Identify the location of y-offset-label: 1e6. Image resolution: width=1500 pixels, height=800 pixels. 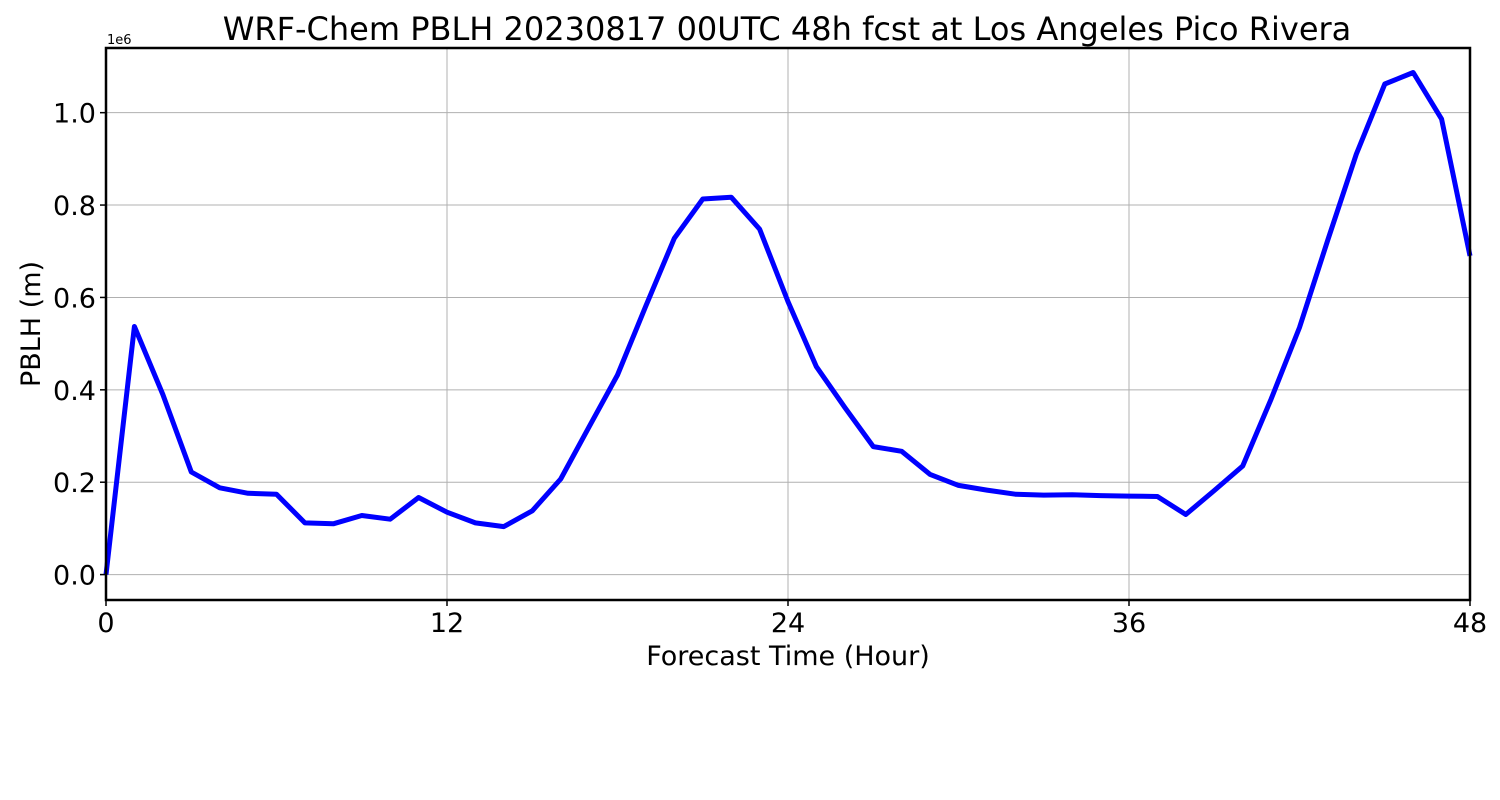
(119, 40).